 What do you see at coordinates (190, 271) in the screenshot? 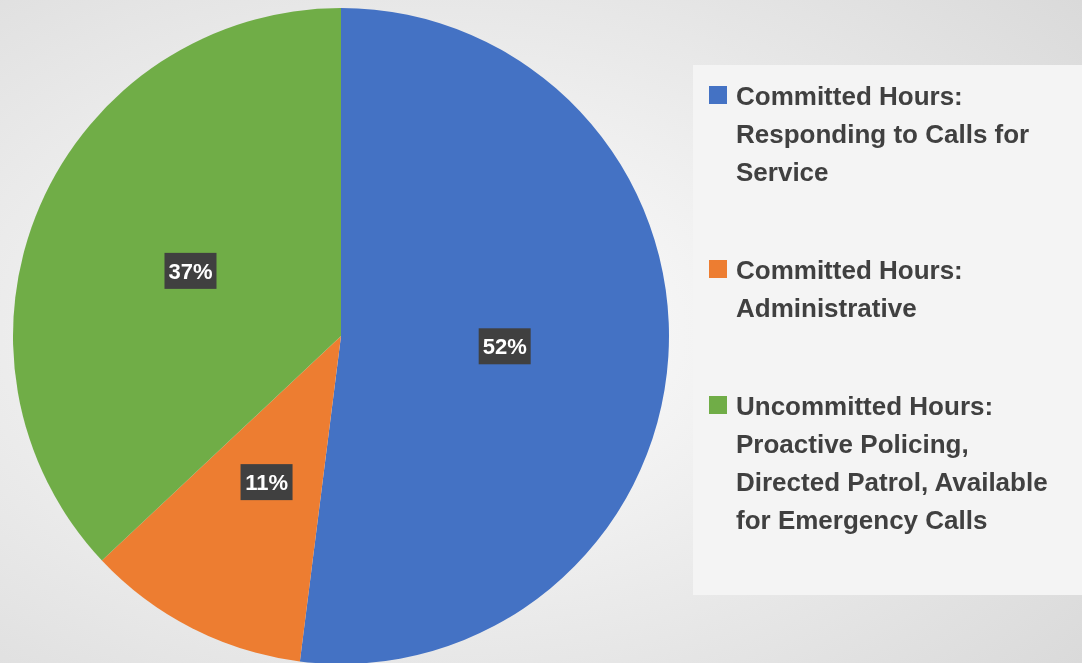
I see `data-label: 37%` at bounding box center [190, 271].